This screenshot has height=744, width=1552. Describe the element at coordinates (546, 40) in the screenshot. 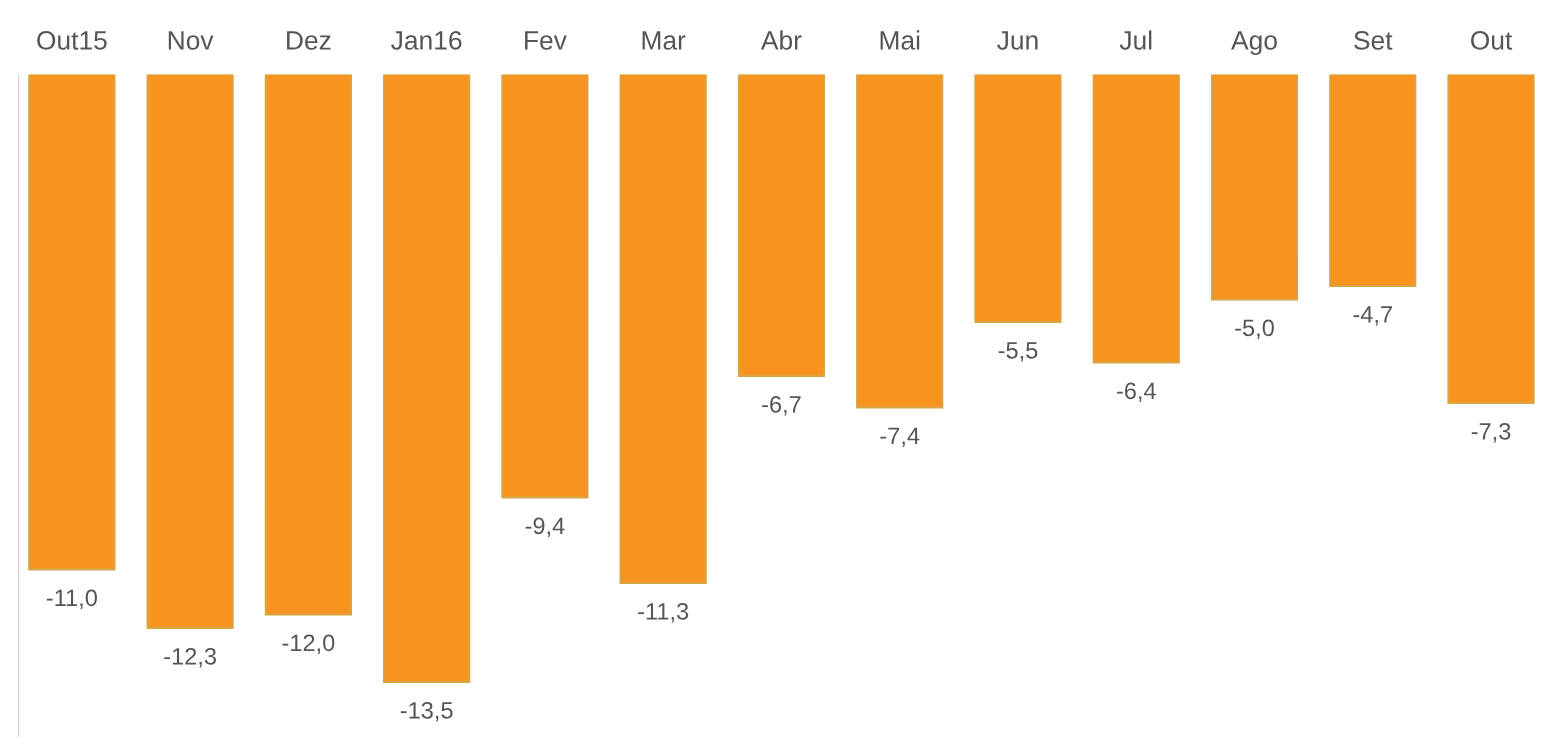

I see `x-tick-label: Fev` at that location.